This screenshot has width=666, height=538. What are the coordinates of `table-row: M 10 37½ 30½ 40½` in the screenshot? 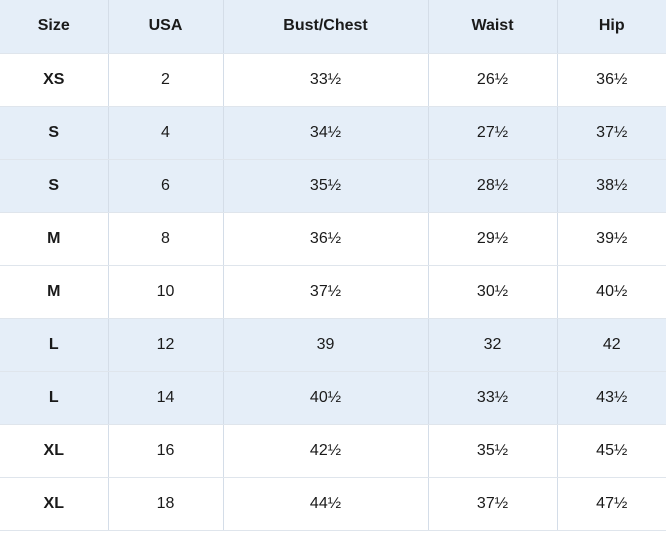 It's located at (333, 292).